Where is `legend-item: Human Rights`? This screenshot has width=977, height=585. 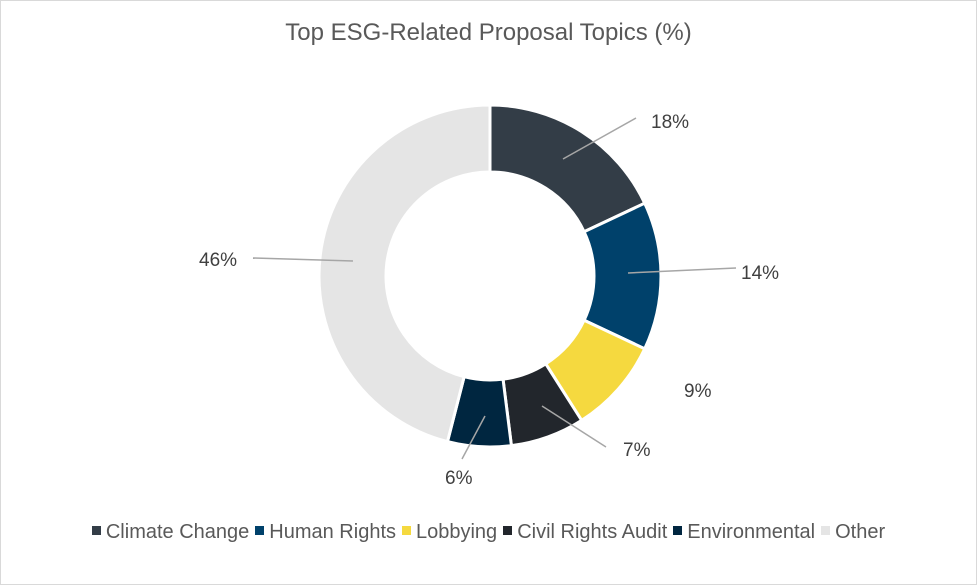
legend-item: Human Rights is located at coordinates (325, 532).